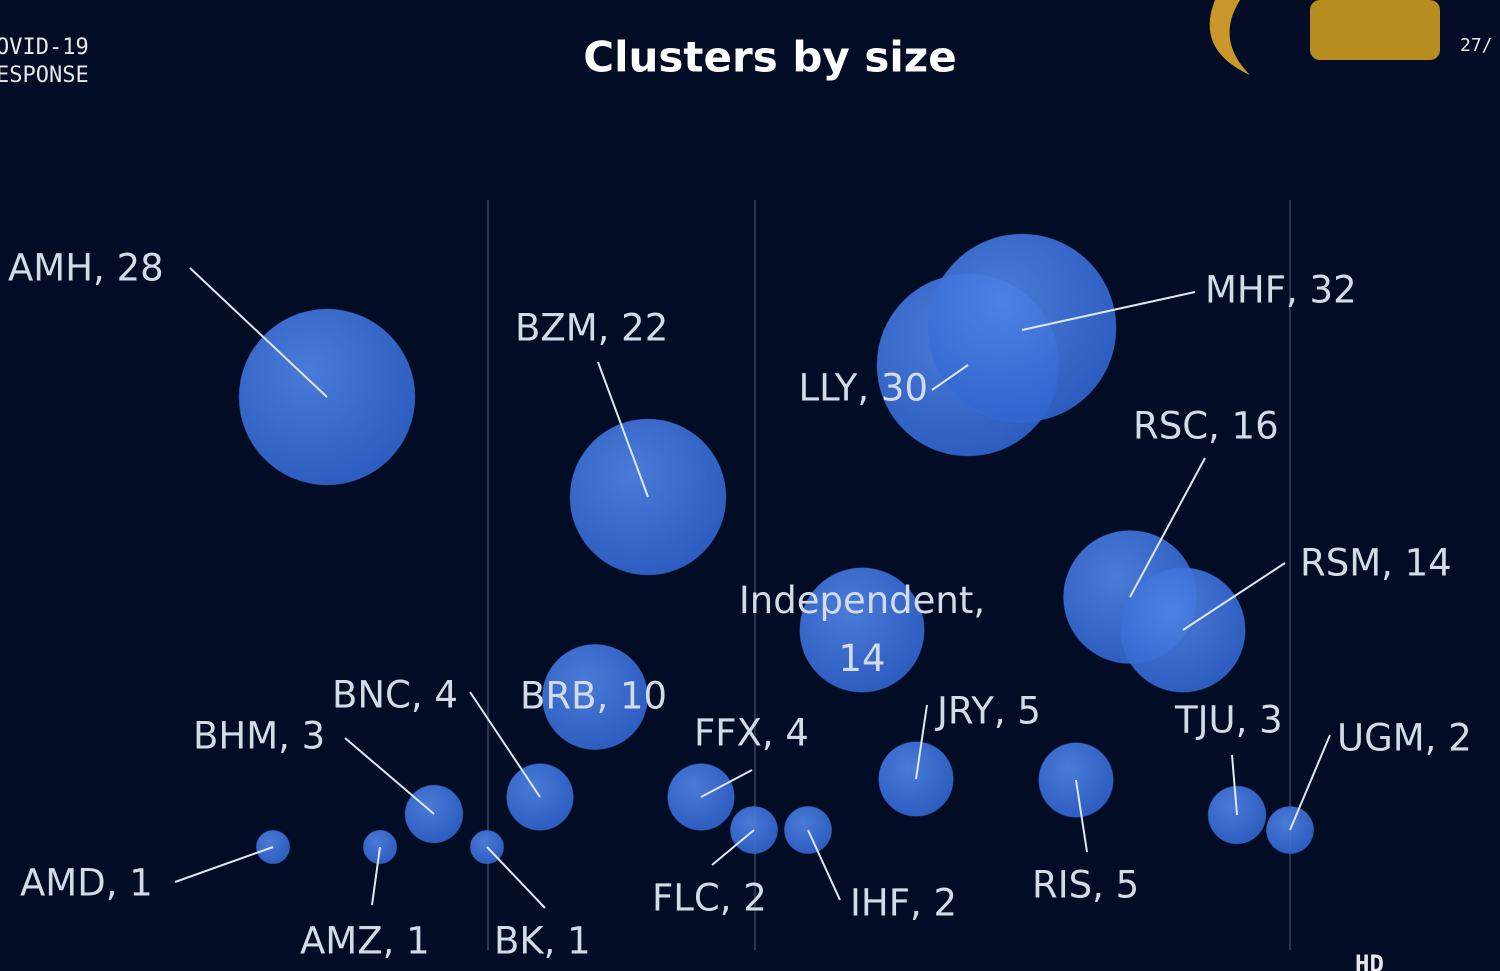 The height and width of the screenshot is (971, 1500). I want to click on data-label: FFX, 4, so click(751, 733).